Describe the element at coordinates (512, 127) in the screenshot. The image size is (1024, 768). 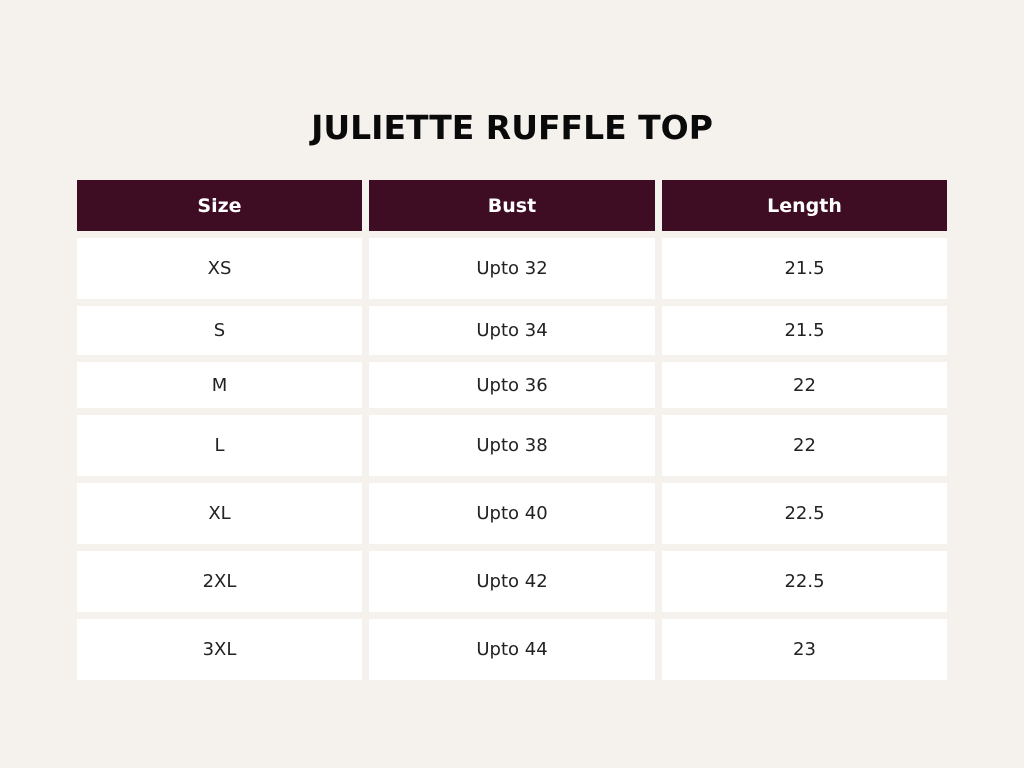
I see `page-title: JULIETTE RUFFLE TOP` at that location.